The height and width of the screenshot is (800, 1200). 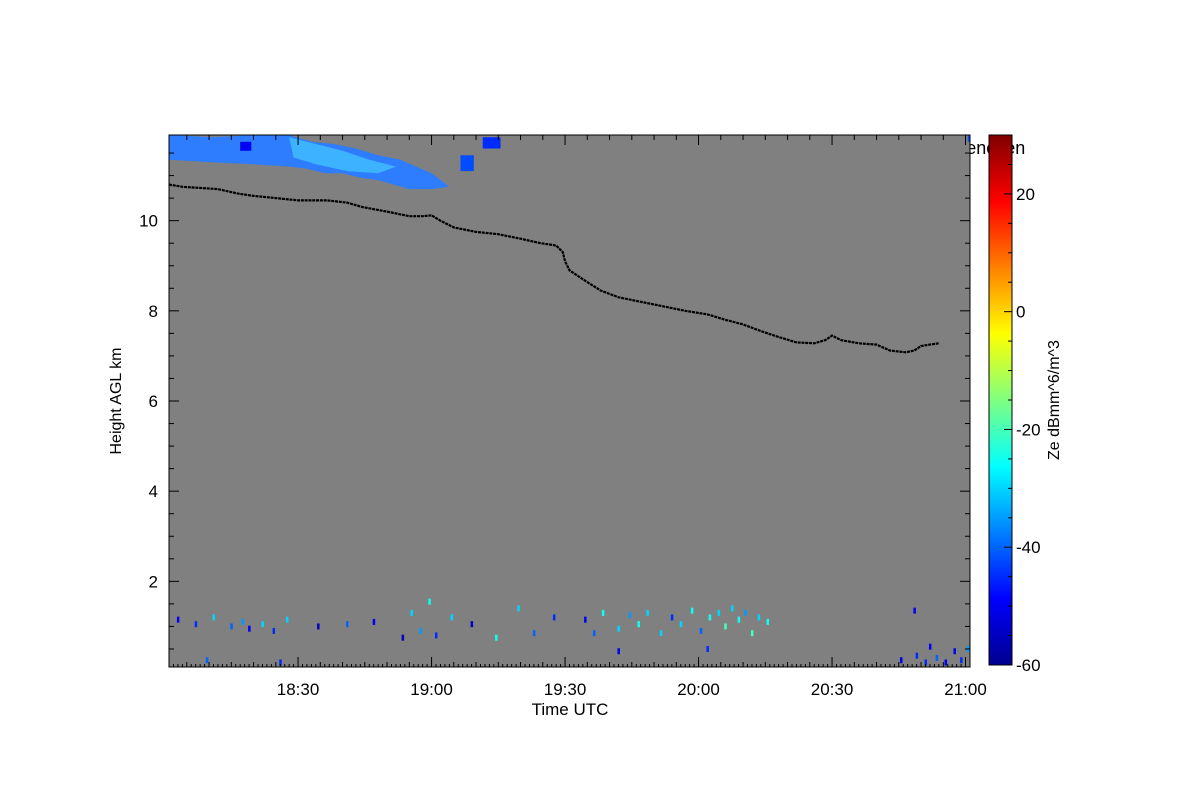 What do you see at coordinates (153, 401) in the screenshot?
I see `y-tick-label: 6` at bounding box center [153, 401].